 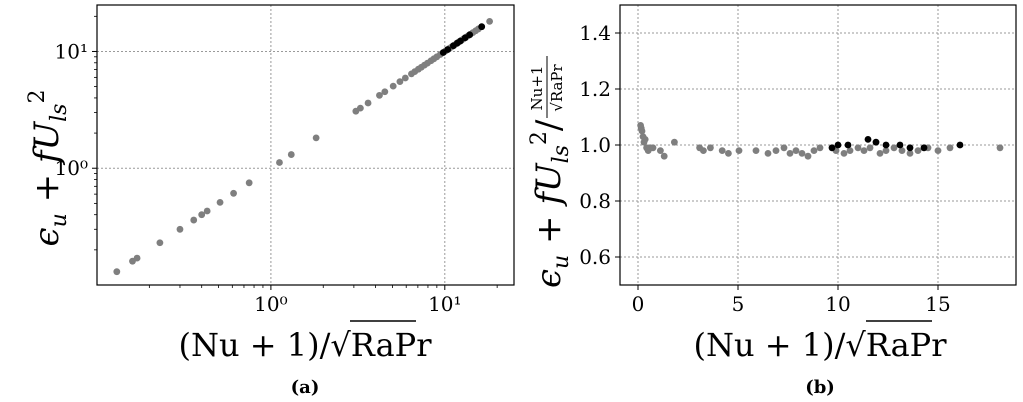 I want to click on svg-text: √RaPr, so click(x=557, y=87).